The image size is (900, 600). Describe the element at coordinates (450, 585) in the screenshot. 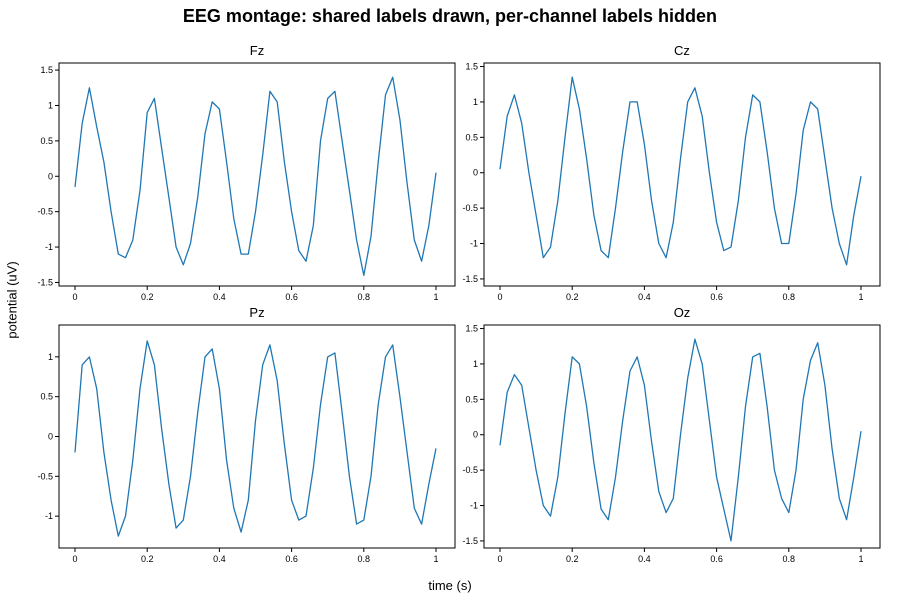

I see `x-axis-label: time (s)` at that location.